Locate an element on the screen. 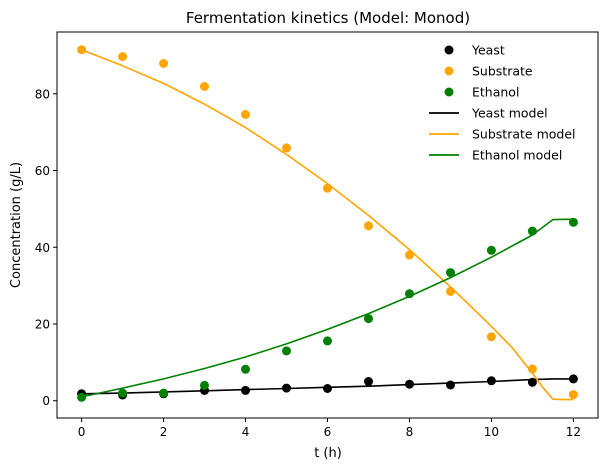  x-tick-label-0: 0 is located at coordinates (82, 432).